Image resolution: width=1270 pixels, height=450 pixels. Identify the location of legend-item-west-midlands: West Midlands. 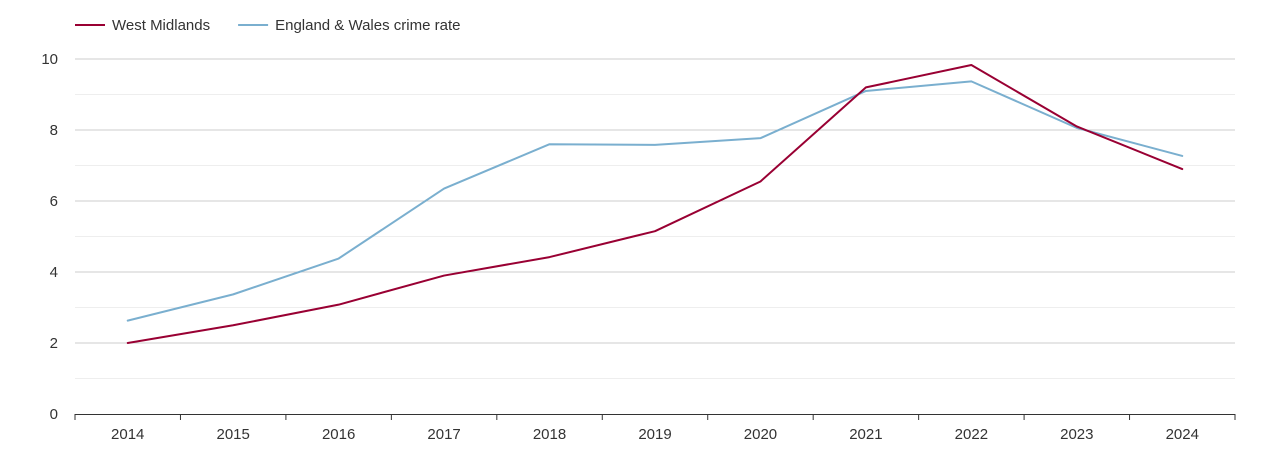
(142, 25).